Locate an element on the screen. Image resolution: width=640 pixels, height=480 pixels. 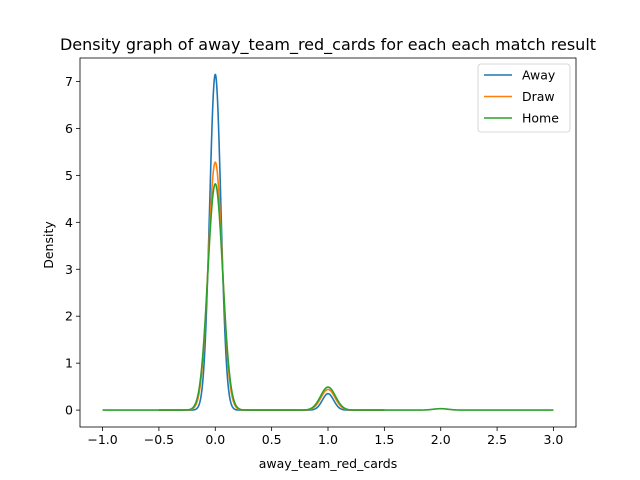
legend: Away Draw Home is located at coordinates (524, 98).